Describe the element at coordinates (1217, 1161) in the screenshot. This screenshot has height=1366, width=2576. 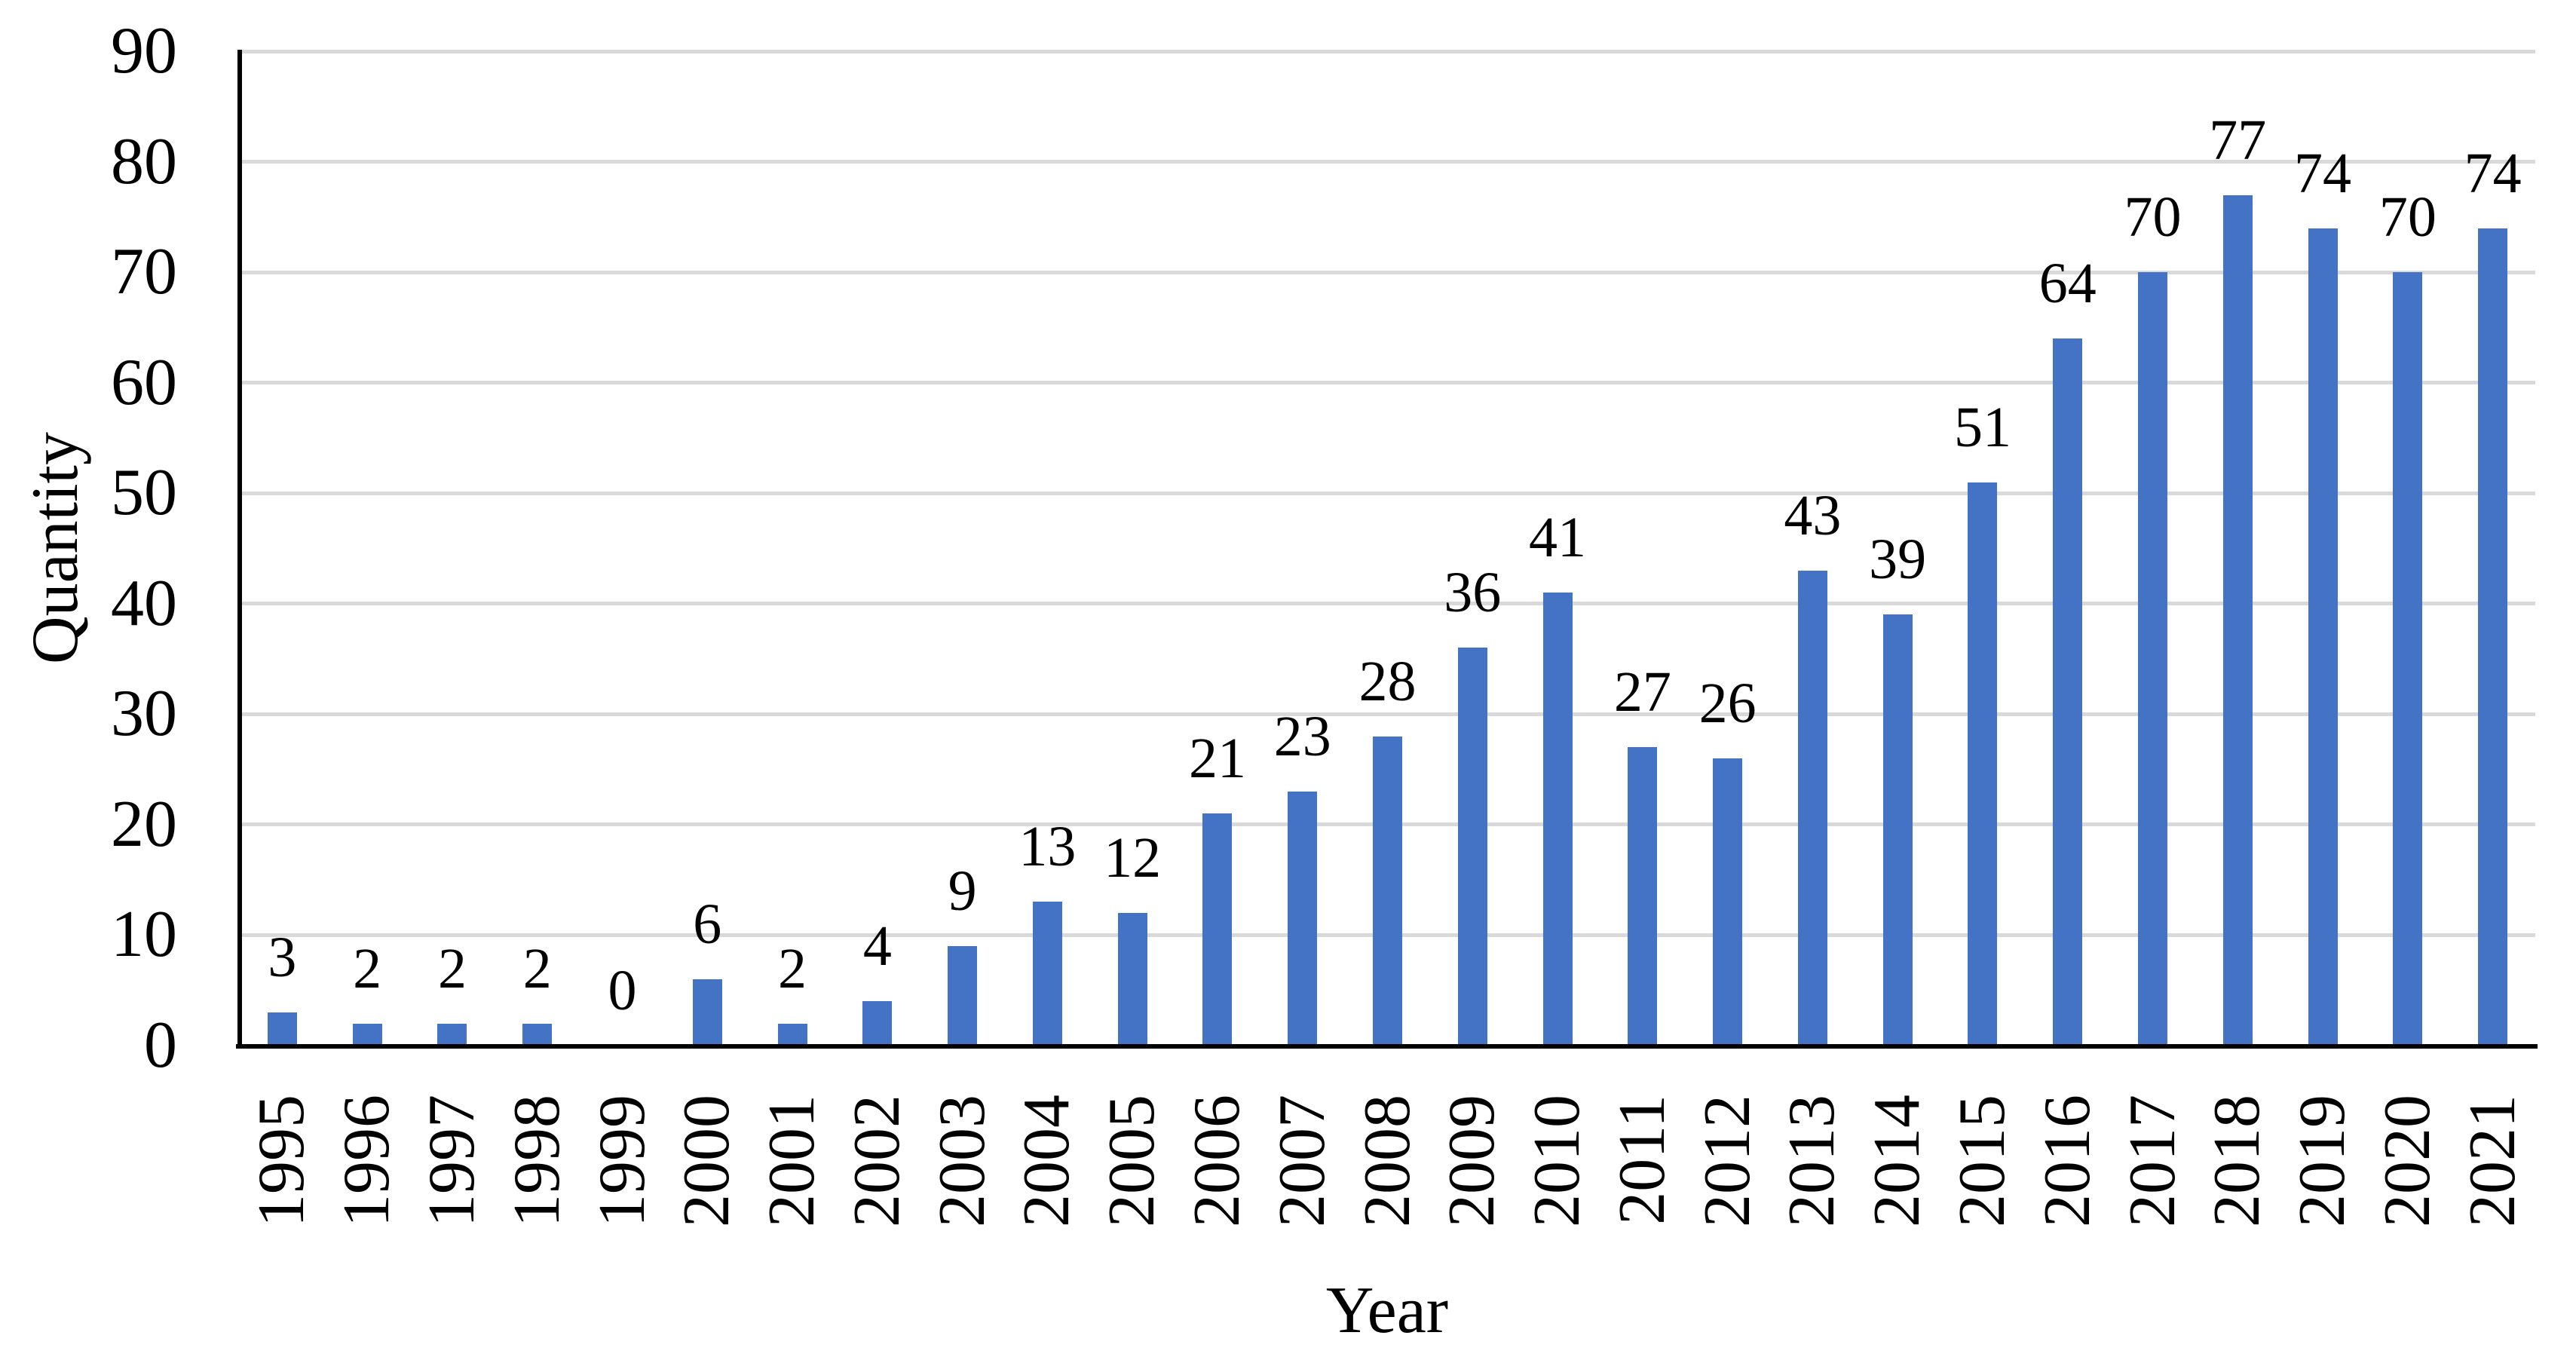
I see `x-tick-label: 2006` at that location.